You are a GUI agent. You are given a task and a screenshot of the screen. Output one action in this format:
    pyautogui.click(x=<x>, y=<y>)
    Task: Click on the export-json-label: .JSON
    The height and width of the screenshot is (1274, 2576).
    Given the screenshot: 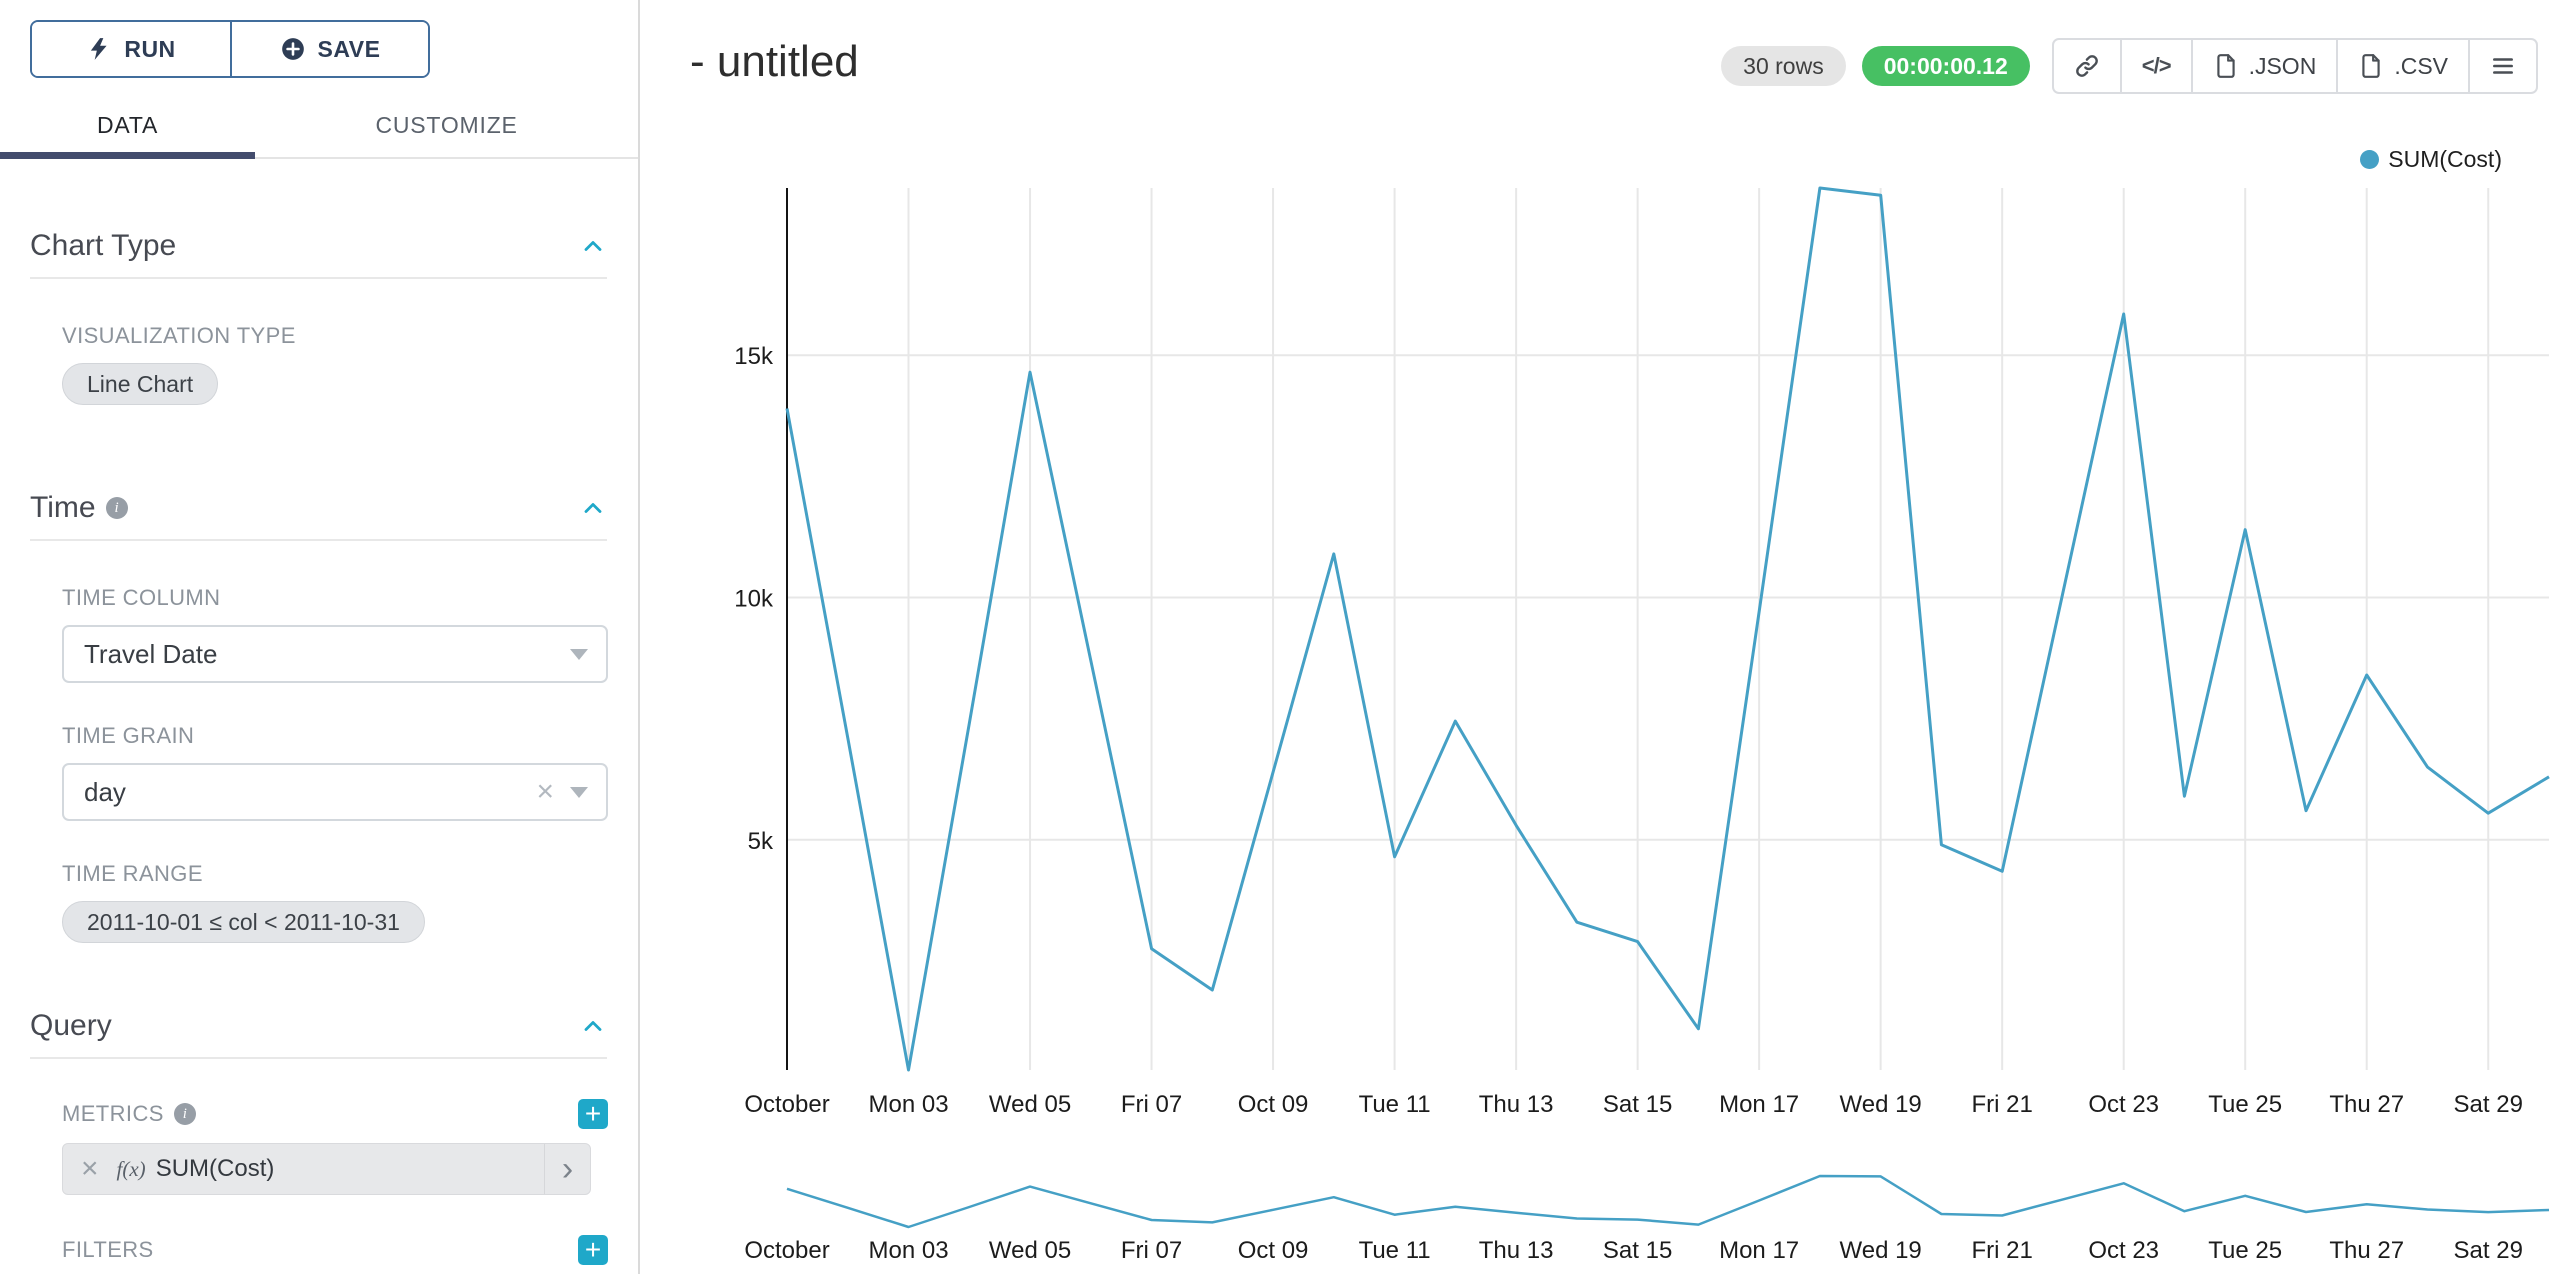 What is the action you would take?
    pyautogui.click(x=2282, y=65)
    